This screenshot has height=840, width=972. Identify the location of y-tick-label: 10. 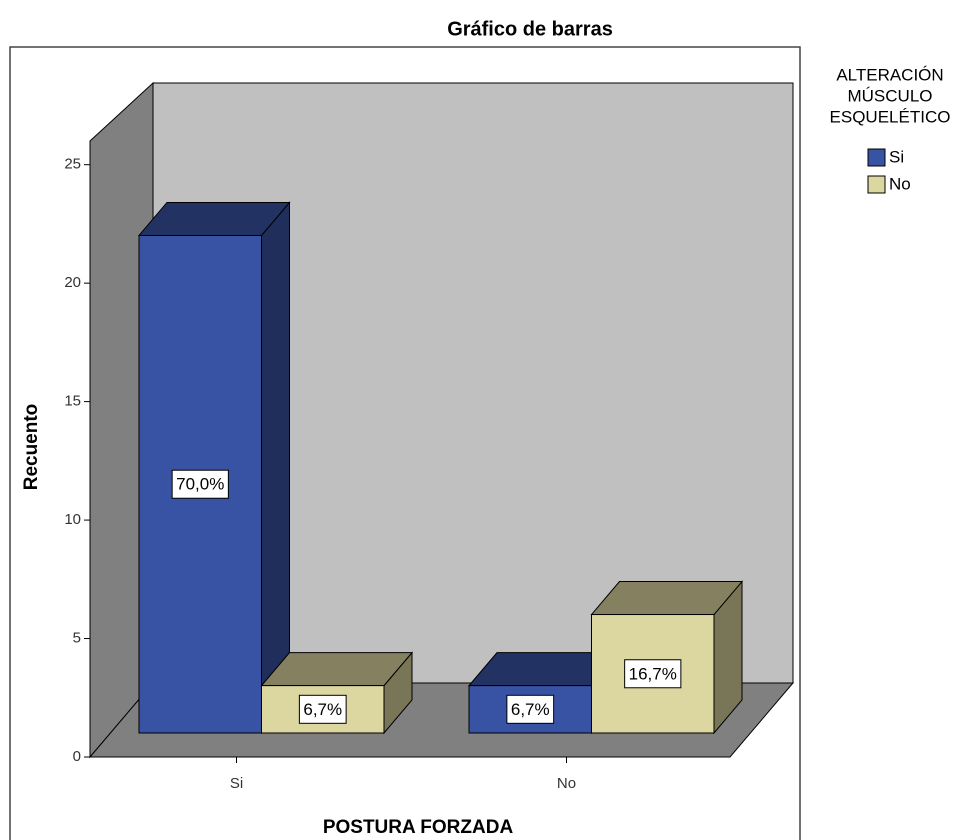
(72, 519).